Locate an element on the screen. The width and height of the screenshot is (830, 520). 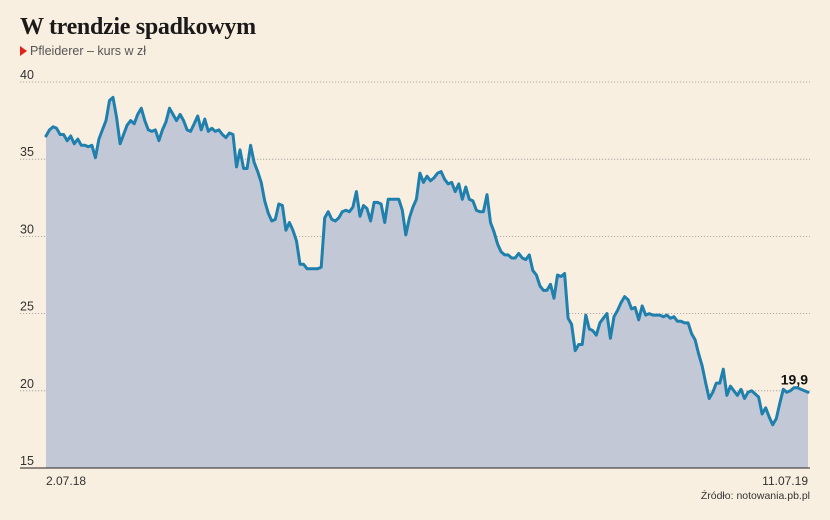
y-tick-label: 15 is located at coordinates (27, 461).